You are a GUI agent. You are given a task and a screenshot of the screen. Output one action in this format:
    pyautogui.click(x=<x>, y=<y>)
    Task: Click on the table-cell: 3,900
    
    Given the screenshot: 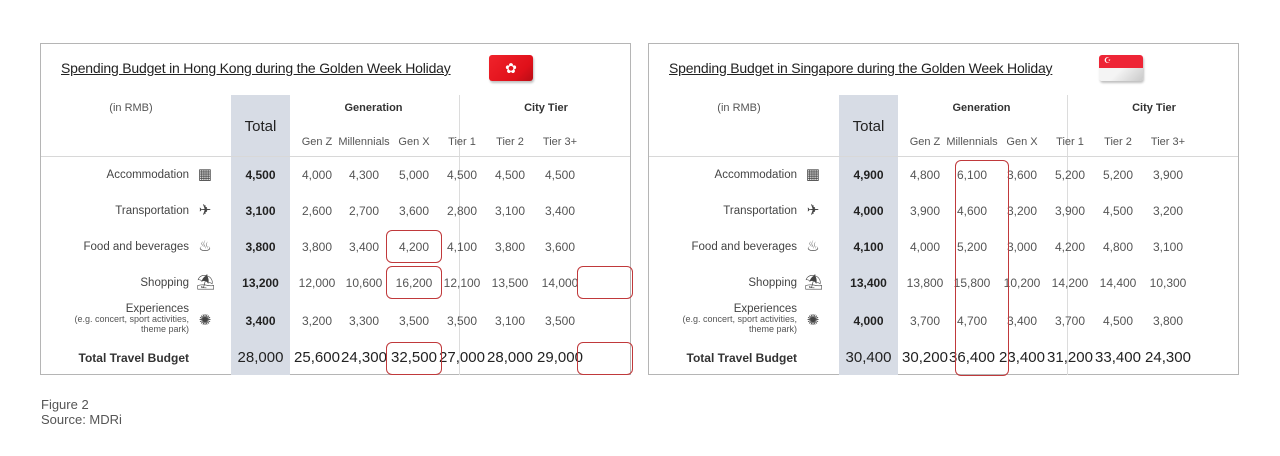 What is the action you would take?
    pyautogui.click(x=1168, y=175)
    